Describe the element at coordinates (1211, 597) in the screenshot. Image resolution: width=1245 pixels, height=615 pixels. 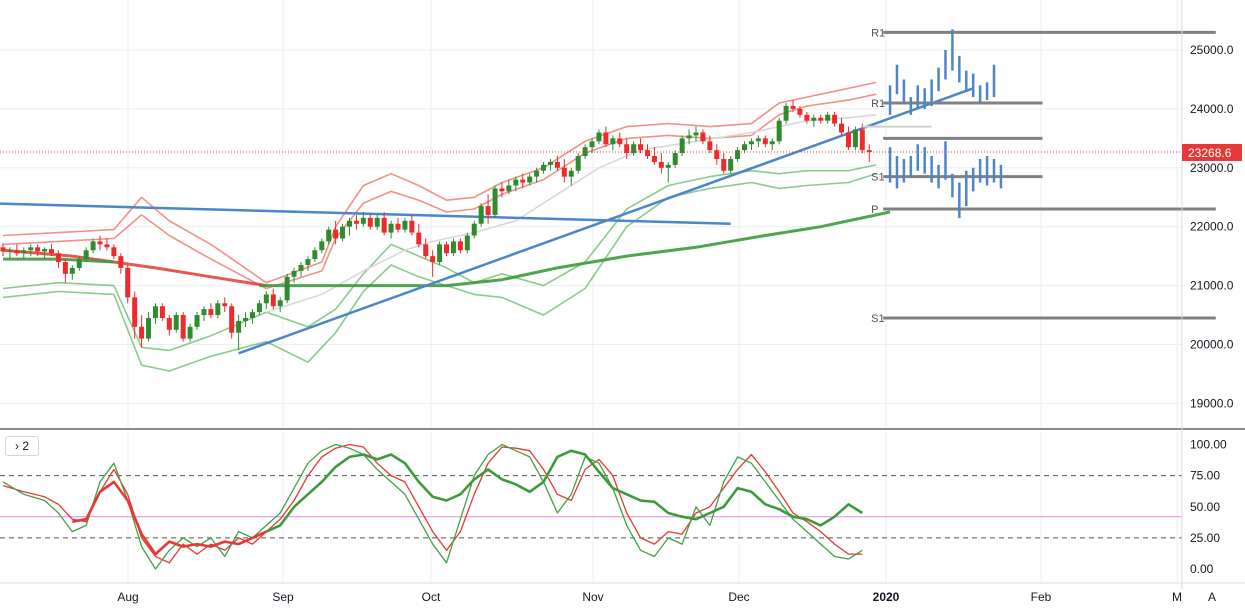
I see `auto-scale-button: A` at that location.